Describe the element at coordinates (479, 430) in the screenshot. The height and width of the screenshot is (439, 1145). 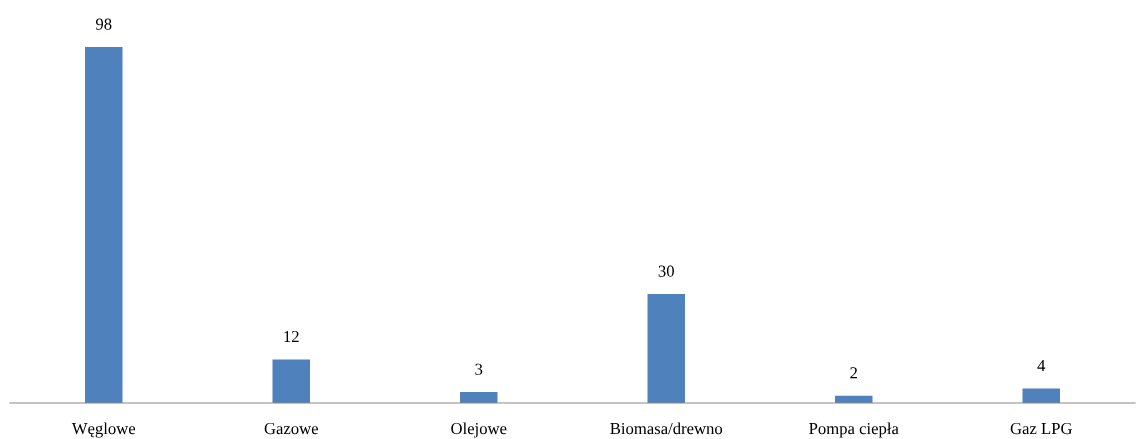
I see `x-tick-label: Olejowe` at that location.